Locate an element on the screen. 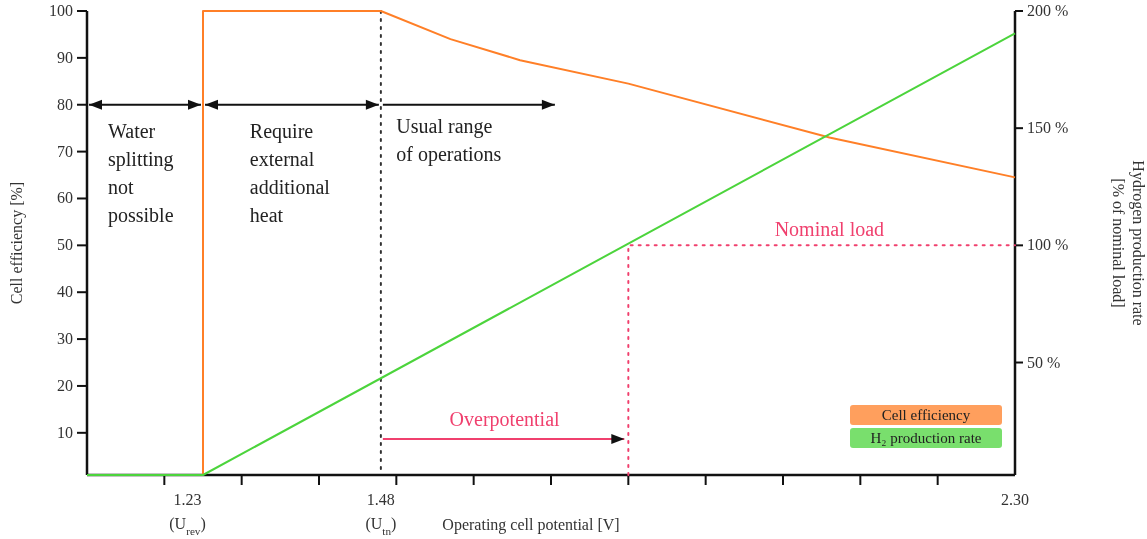 The width and height of the screenshot is (1147, 539). y-axis-title: Cell efficiency [%] is located at coordinates (17, 243).